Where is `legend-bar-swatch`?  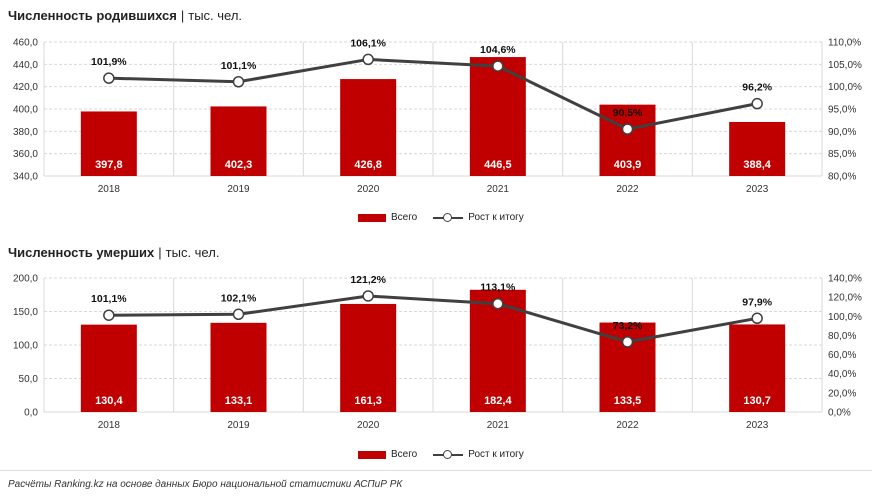 legend-bar-swatch is located at coordinates (372, 217).